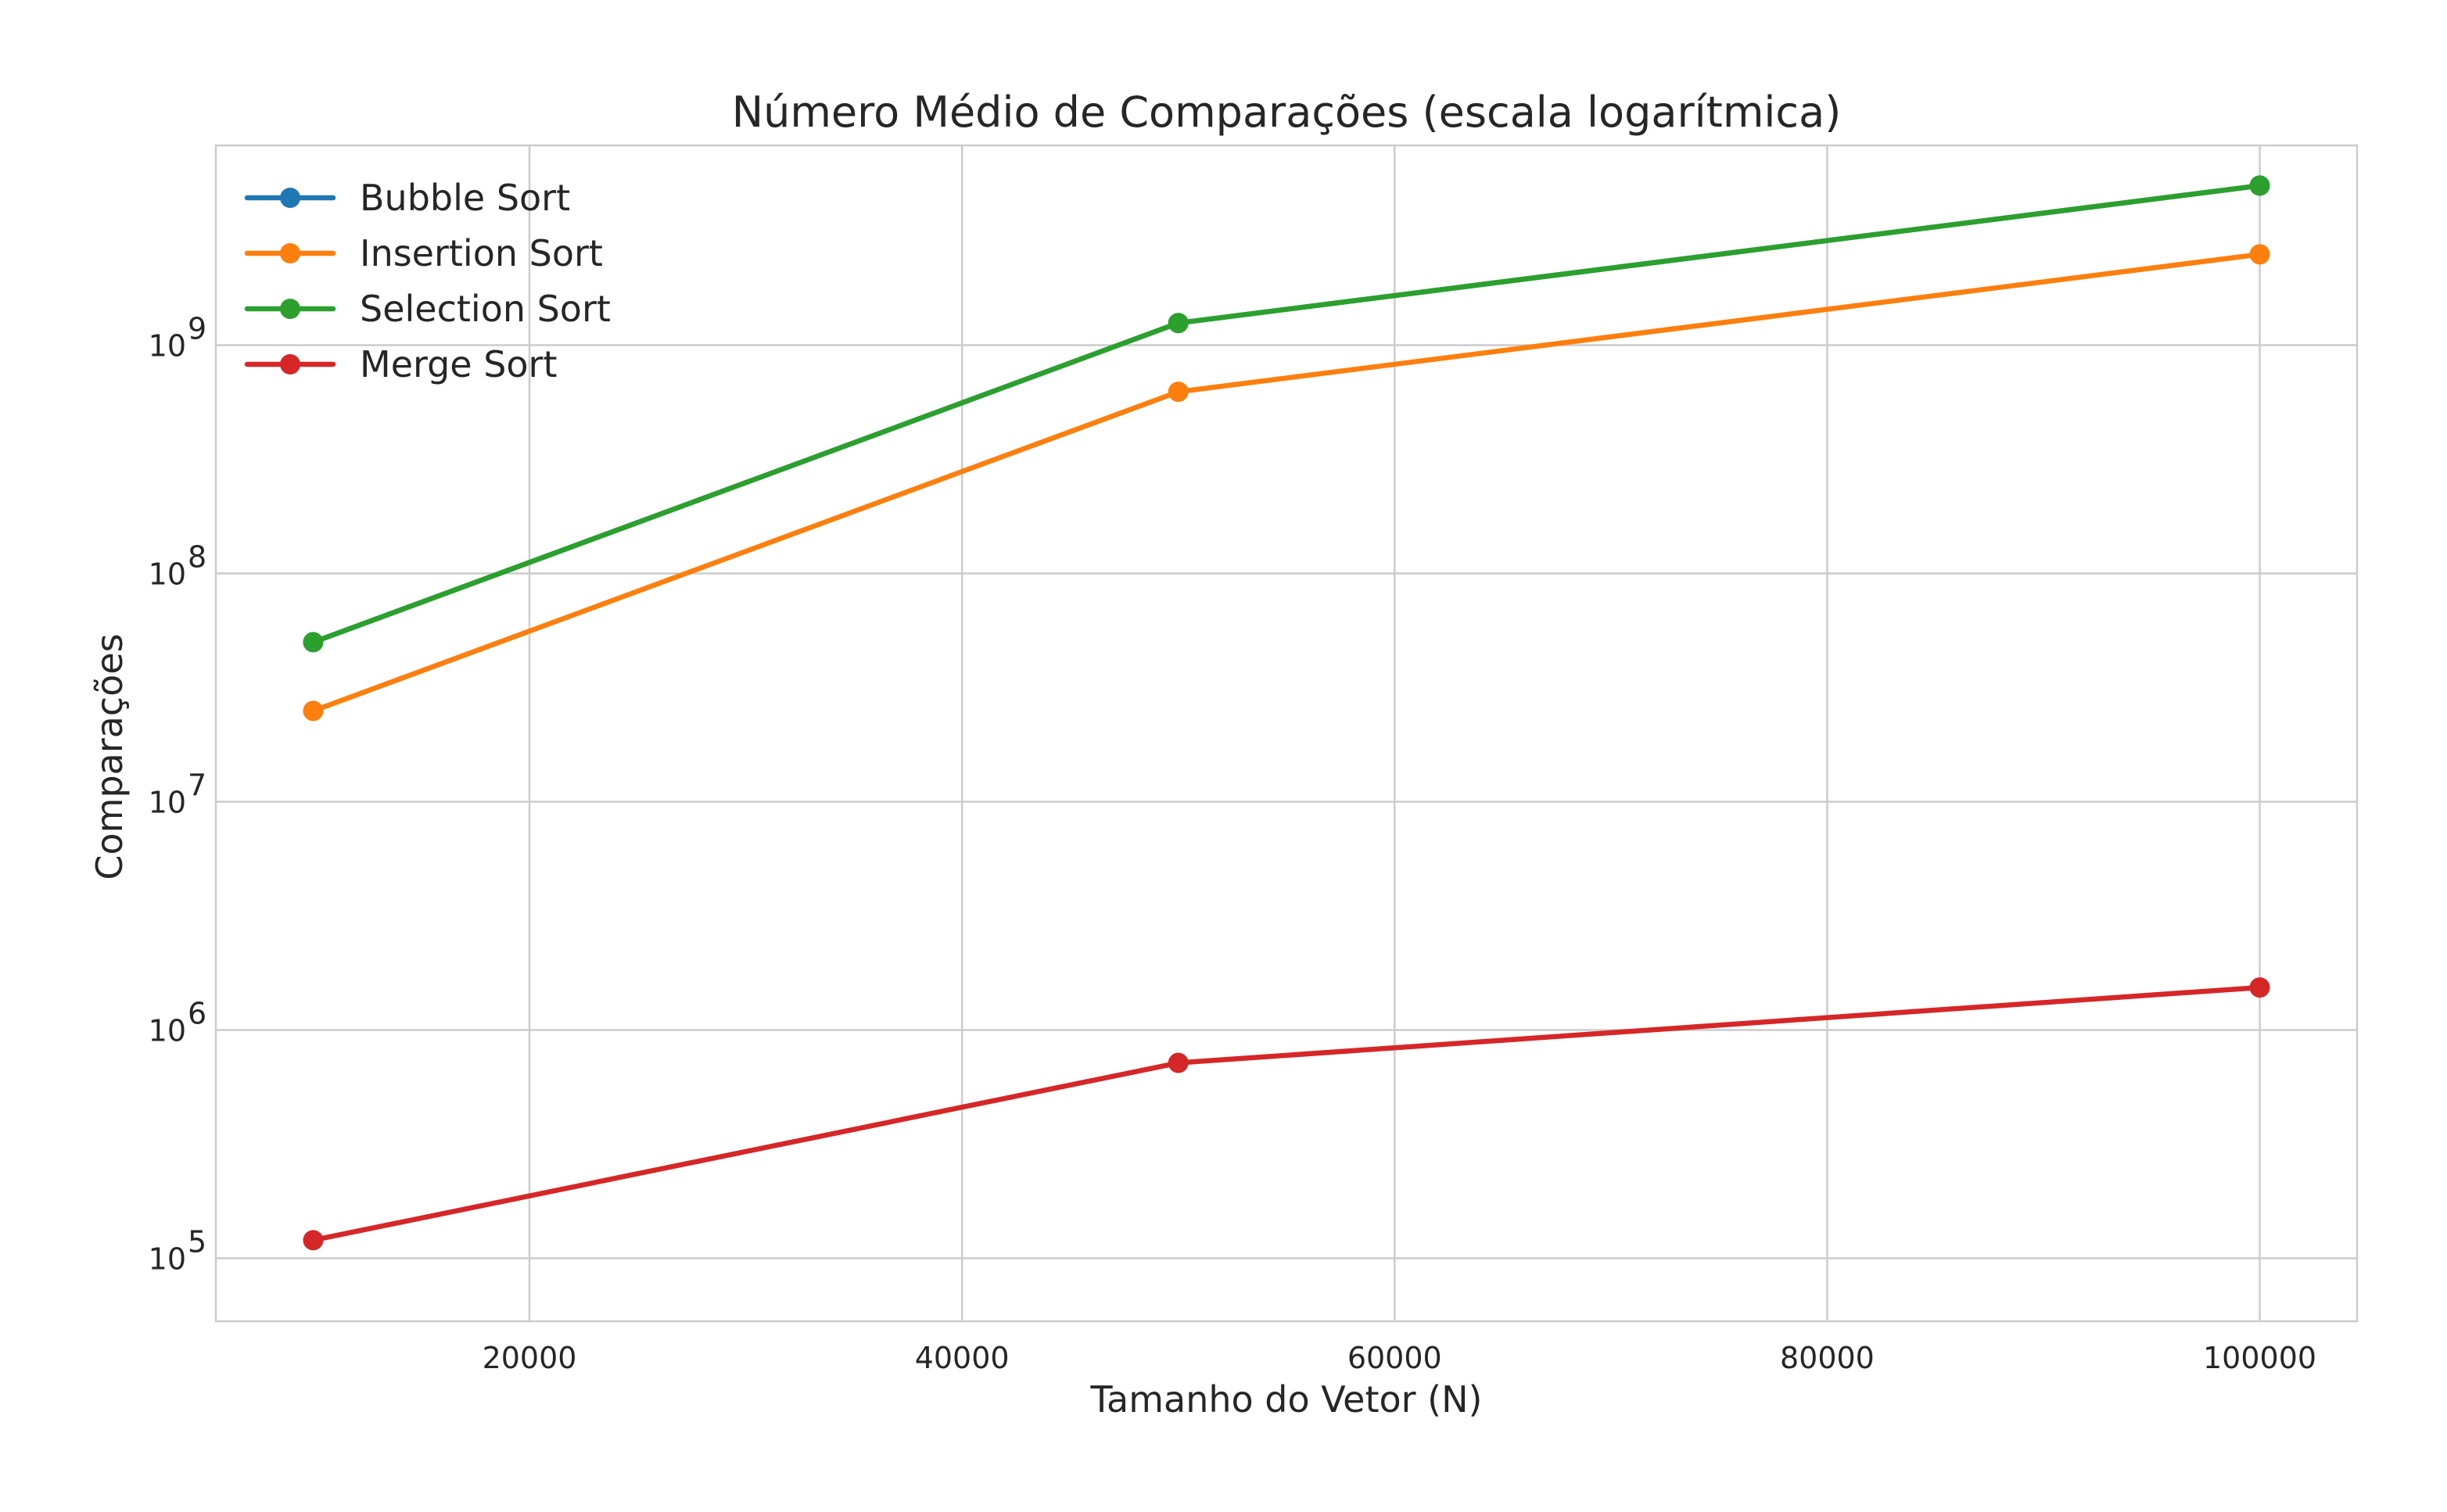 This screenshot has height=1512, width=2447. I want to click on y-tick-label: 10 6, so click(178, 1022).